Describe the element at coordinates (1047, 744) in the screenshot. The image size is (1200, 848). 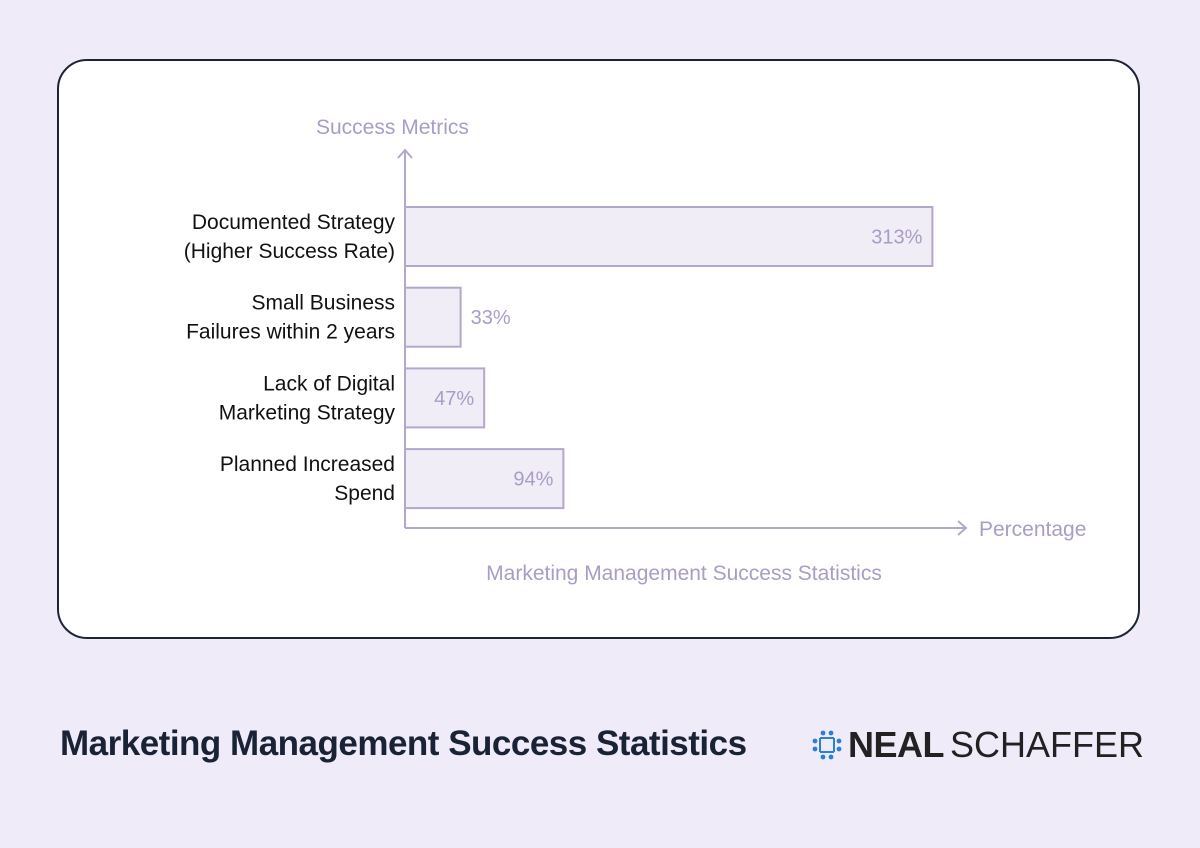
I see `logo-light-text: SCHAFFER` at that location.